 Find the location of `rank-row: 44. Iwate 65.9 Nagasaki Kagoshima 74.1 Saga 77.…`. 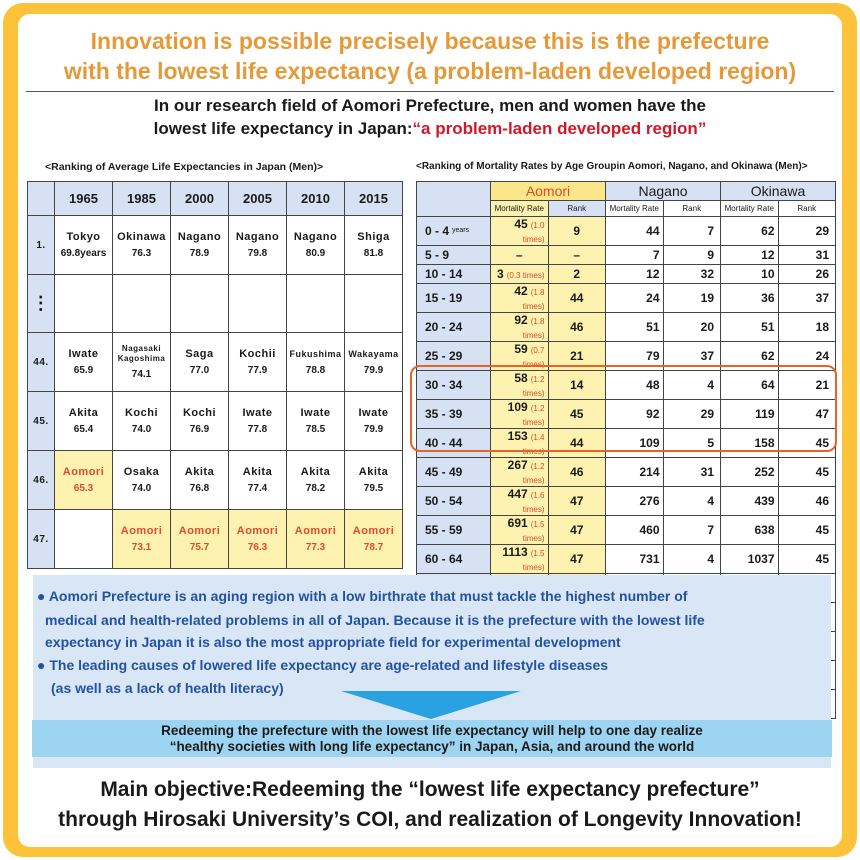

rank-row: 44. Iwate 65.9 Nagasaki Kagoshima 74.1 Saga 77.… is located at coordinates (215, 362).